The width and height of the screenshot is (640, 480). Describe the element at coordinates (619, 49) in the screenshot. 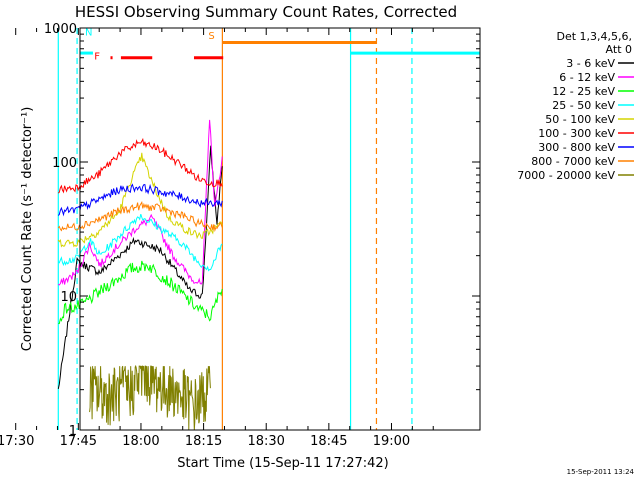

I see `legend-header: Att 0` at that location.